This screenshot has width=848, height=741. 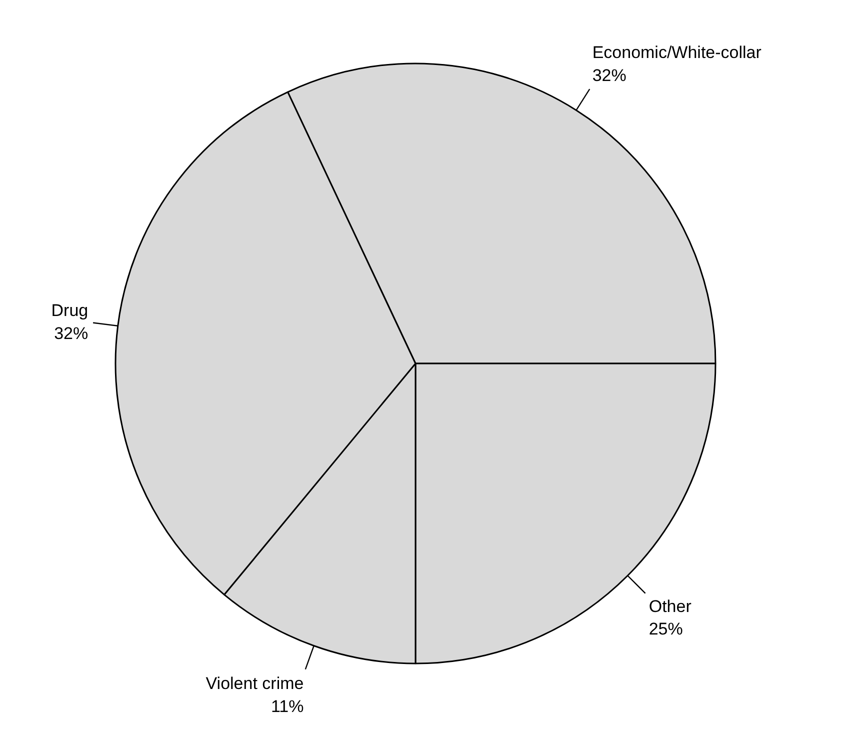 What do you see at coordinates (255, 683) in the screenshot?
I see `slice-label: Violent crime` at bounding box center [255, 683].